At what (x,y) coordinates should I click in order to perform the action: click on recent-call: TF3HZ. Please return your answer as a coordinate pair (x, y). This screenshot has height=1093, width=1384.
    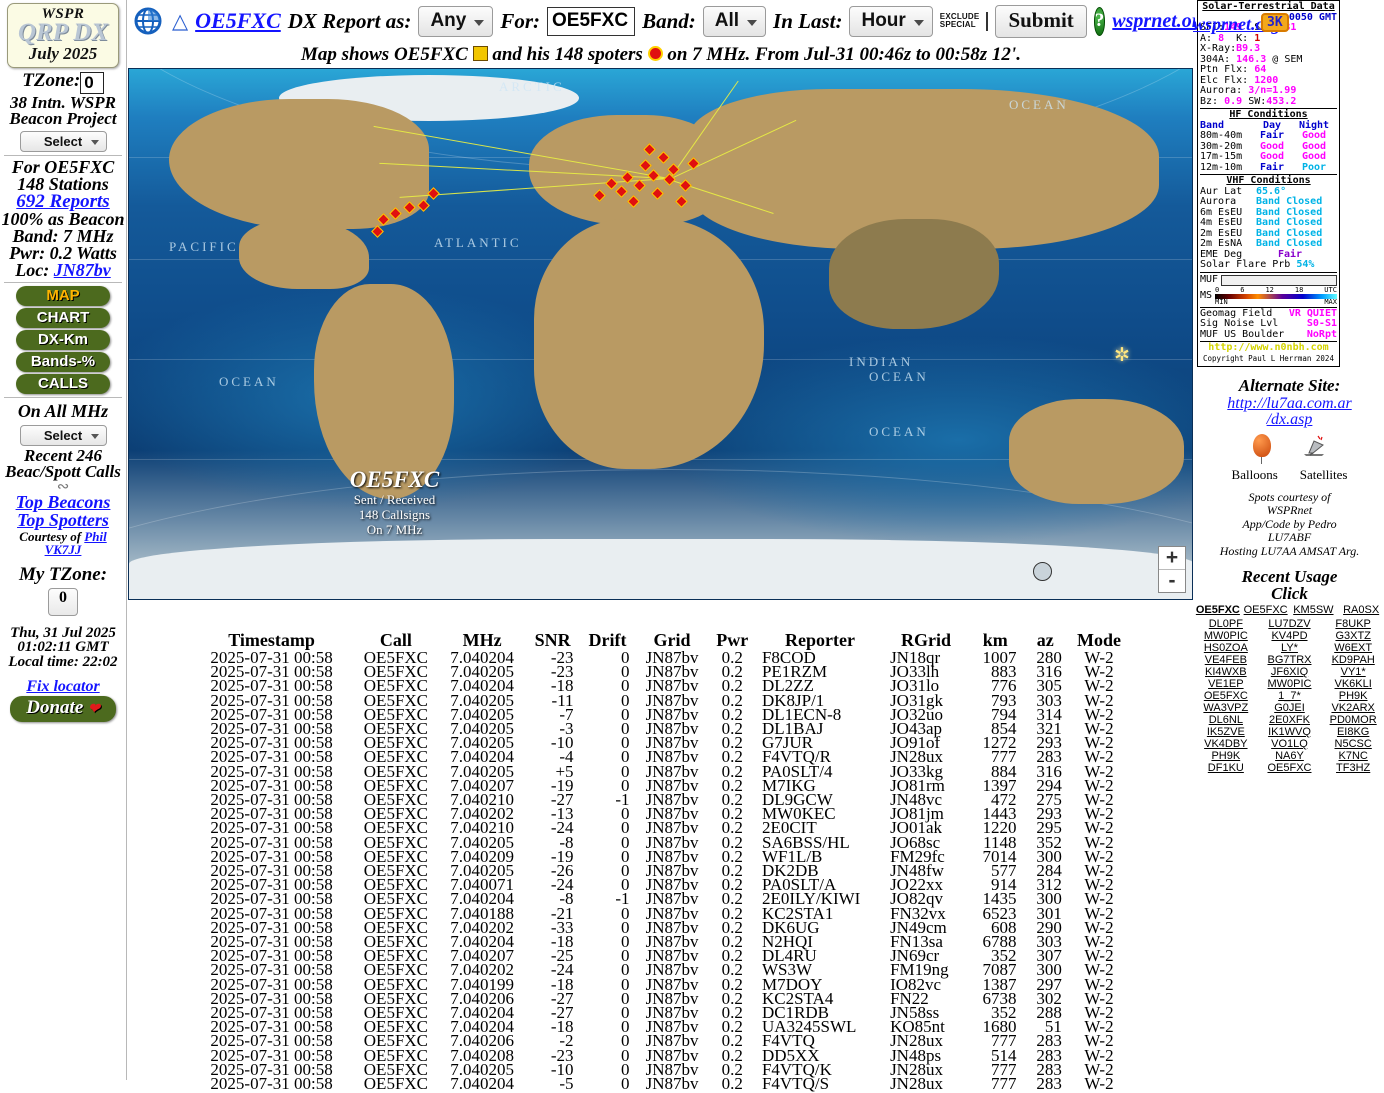
    Looking at the image, I should click on (1353, 768).